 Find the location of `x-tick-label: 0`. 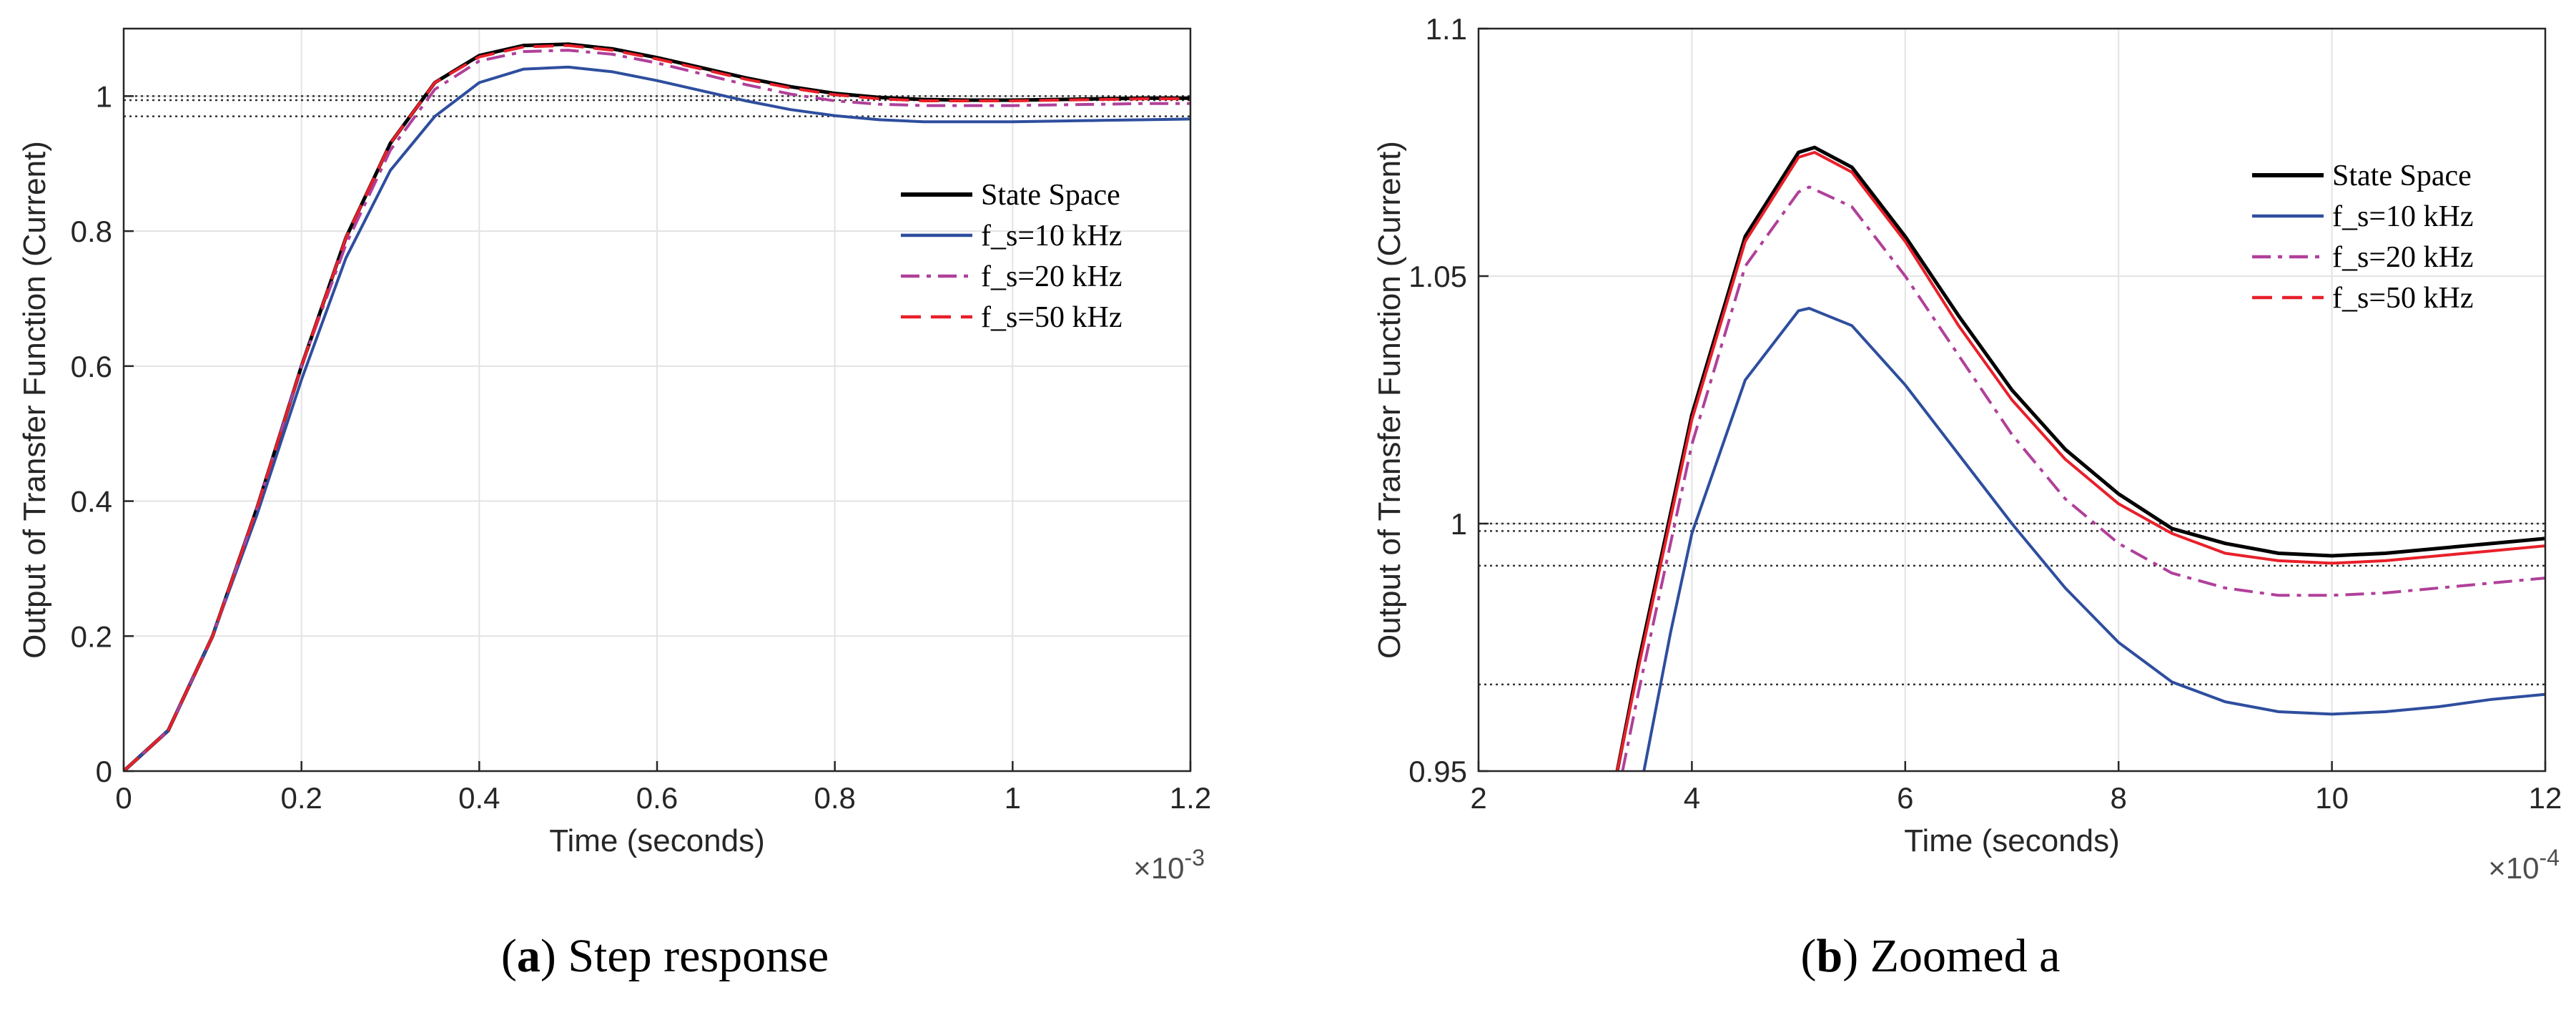

x-tick-label: 0 is located at coordinates (123, 798).